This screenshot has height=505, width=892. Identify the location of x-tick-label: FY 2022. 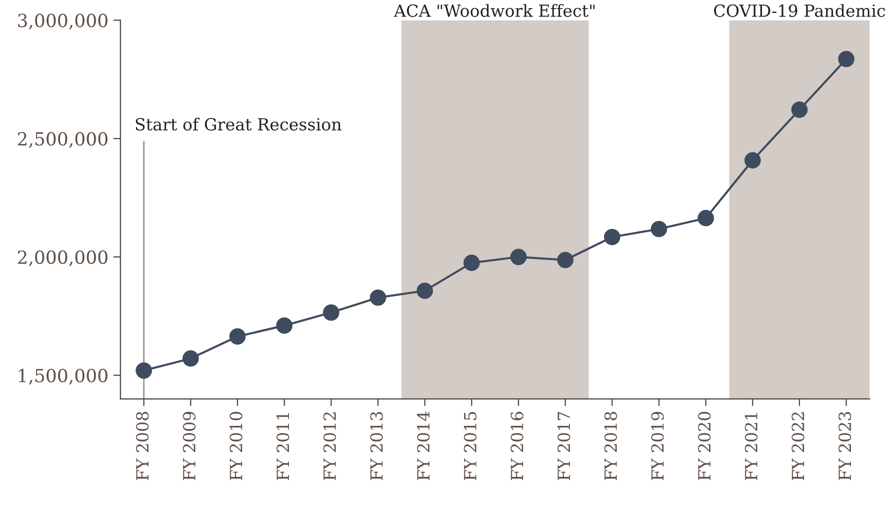
(798, 446).